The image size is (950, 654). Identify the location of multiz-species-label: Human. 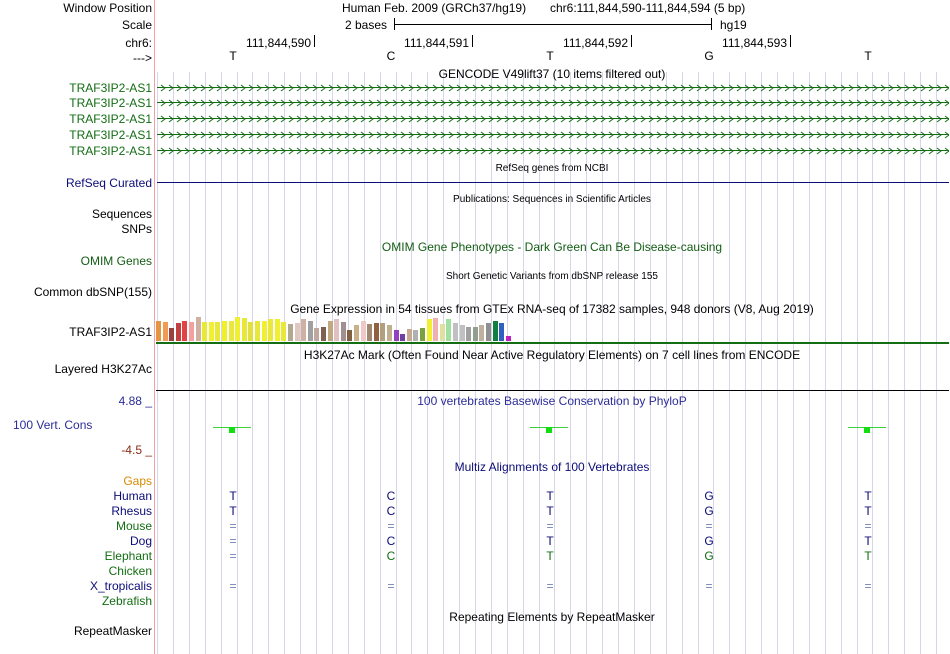
(132, 496).